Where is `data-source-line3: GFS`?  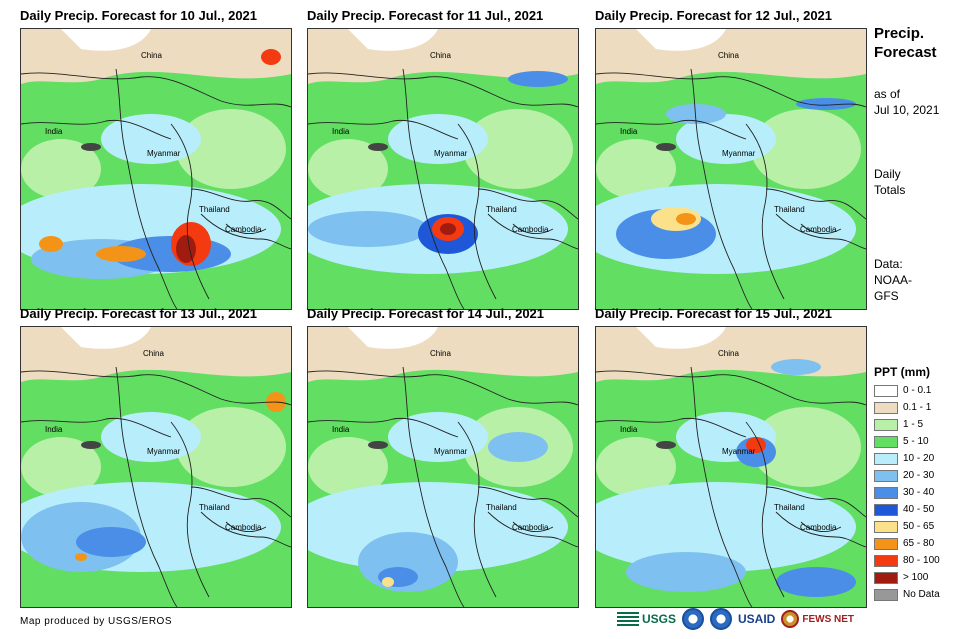
data-source-line3: GFS is located at coordinates (886, 296).